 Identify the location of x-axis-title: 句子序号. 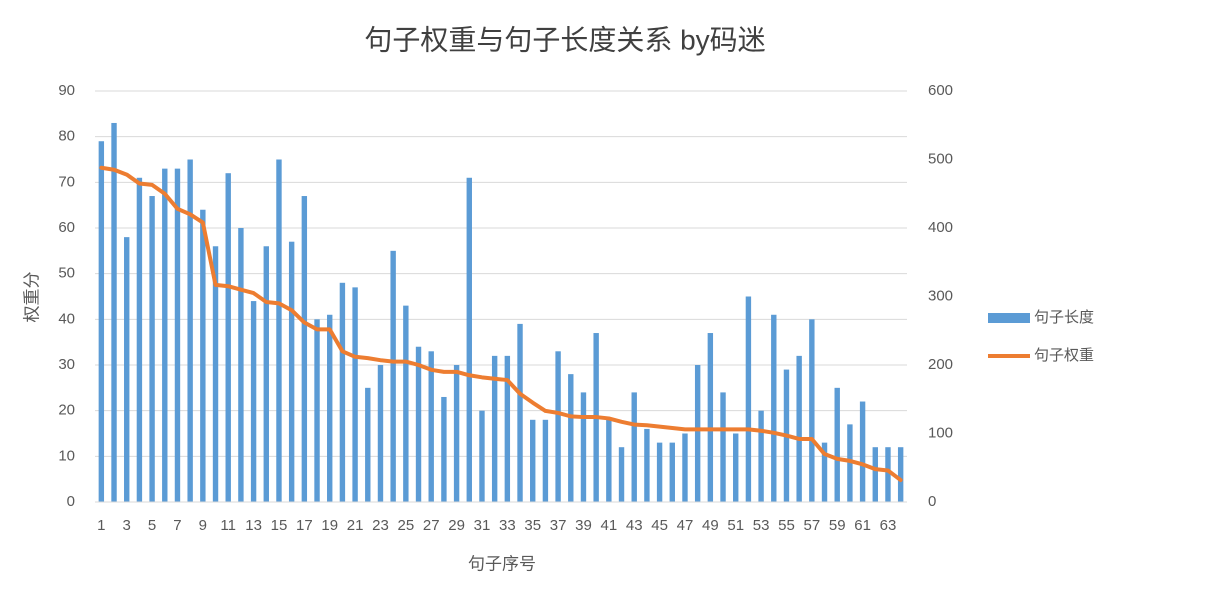
(502, 563).